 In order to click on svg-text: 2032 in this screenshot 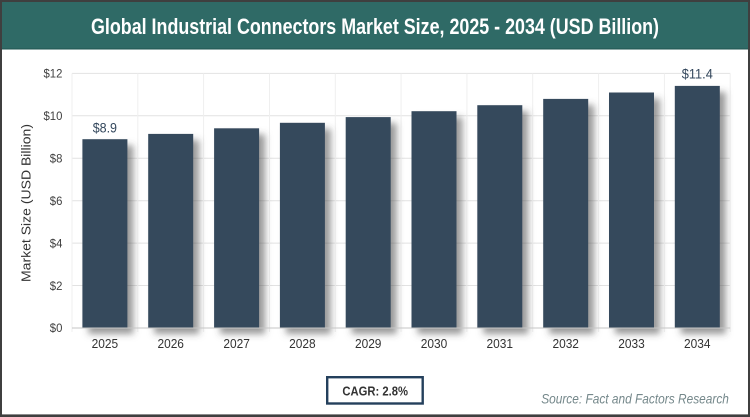, I will do `click(565, 343)`.